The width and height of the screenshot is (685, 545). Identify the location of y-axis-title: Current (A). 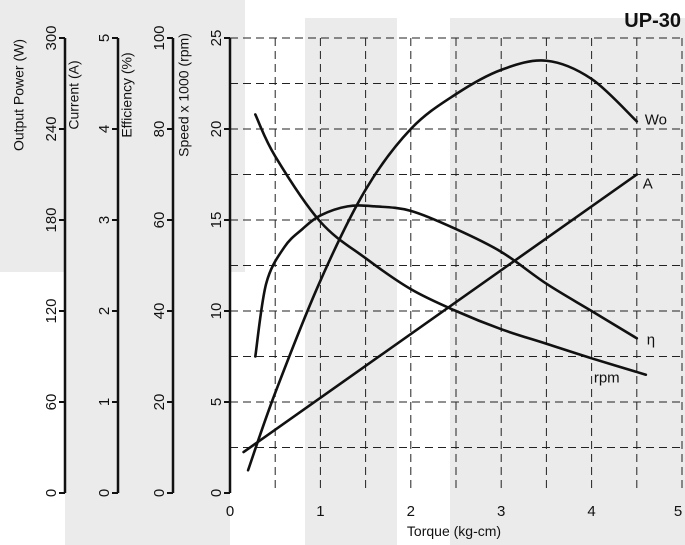
(74, 94).